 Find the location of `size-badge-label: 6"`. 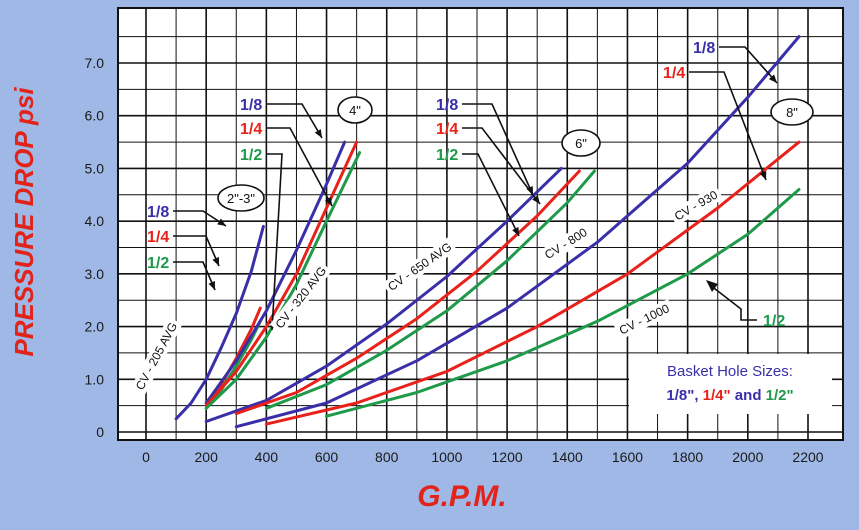

size-badge-label: 6" is located at coordinates (581, 143).